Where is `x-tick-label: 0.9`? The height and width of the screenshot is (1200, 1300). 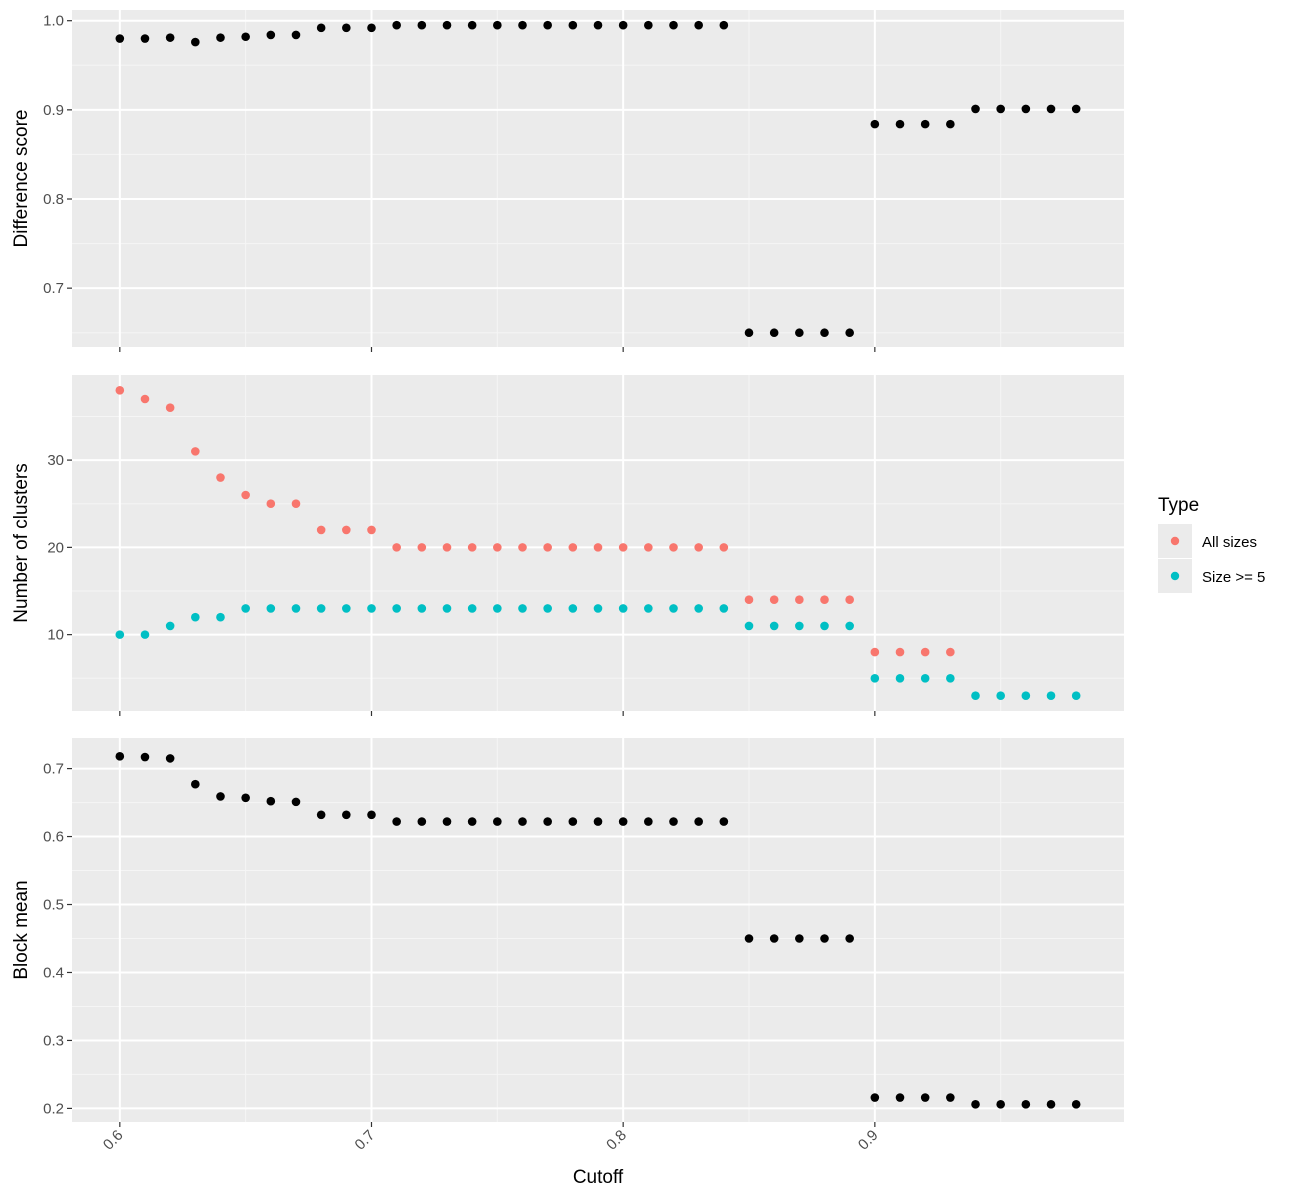 x-tick-label: 0.9 is located at coordinates (868, 1140).